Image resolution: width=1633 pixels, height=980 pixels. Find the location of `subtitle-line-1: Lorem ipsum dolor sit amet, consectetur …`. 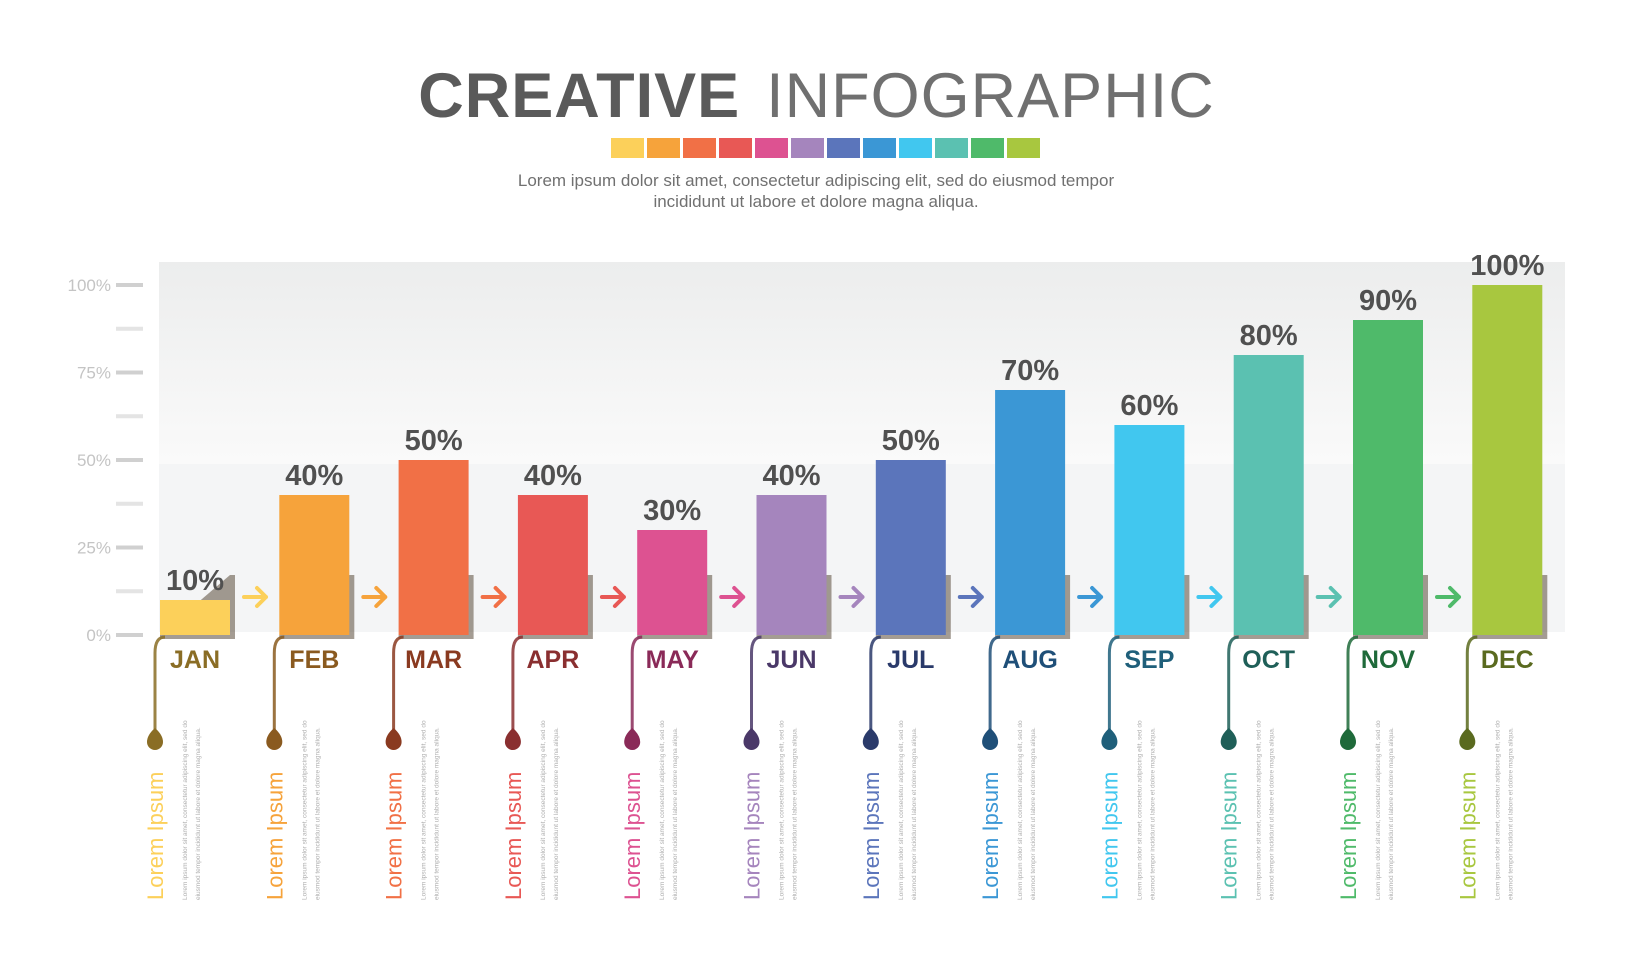

subtitle-line-1: Lorem ipsum dolor sit amet, consectetur … is located at coordinates (816, 180).